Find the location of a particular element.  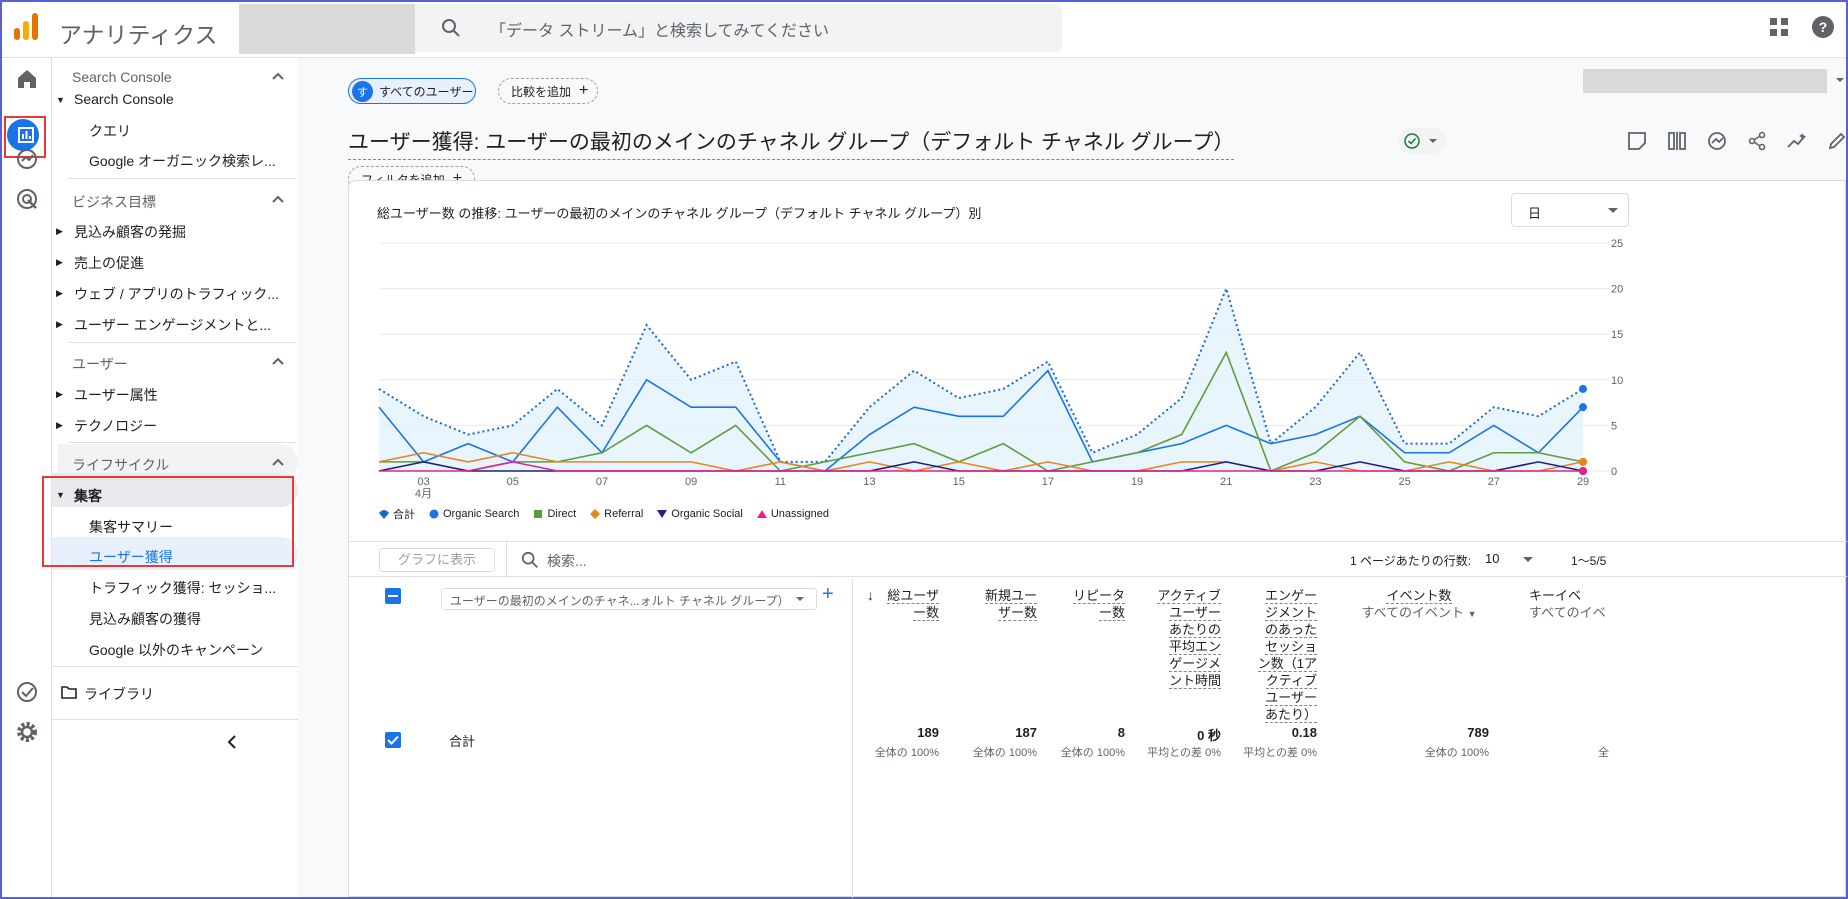

date-range-dropdown-icon is located at coordinates (1840, 80).